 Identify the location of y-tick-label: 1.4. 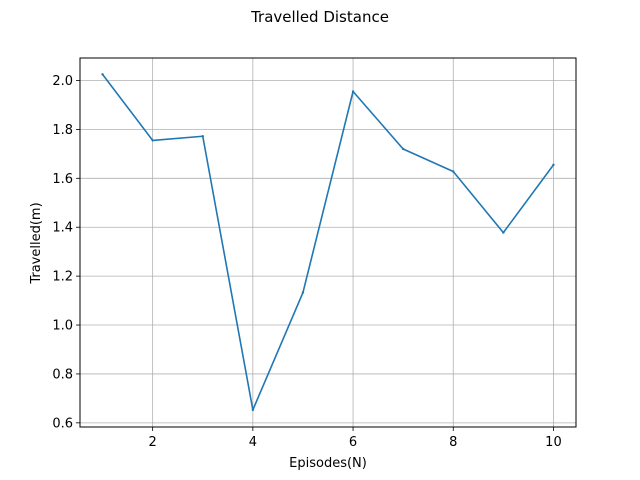
(62, 228).